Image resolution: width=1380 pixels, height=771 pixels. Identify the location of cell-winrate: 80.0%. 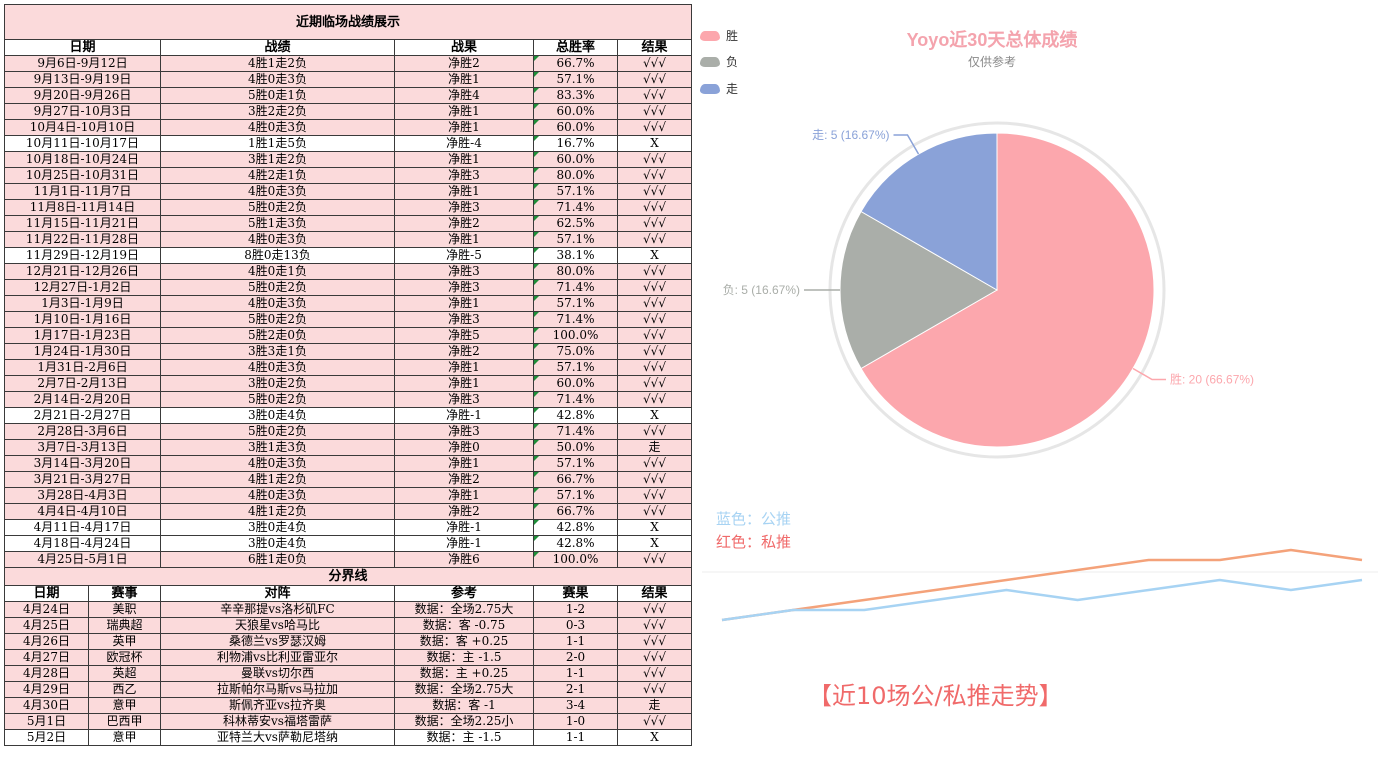
(575, 271).